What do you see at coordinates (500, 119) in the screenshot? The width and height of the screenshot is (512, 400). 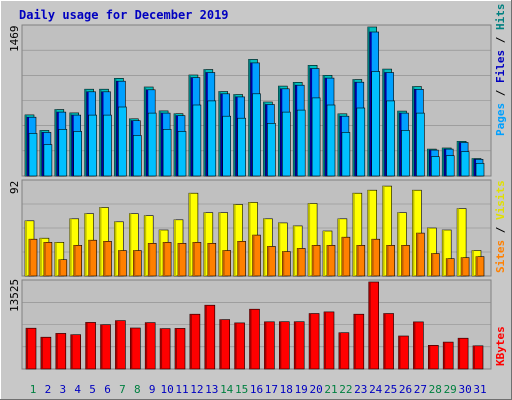 I see `legend-pages: Pages` at bounding box center [500, 119].